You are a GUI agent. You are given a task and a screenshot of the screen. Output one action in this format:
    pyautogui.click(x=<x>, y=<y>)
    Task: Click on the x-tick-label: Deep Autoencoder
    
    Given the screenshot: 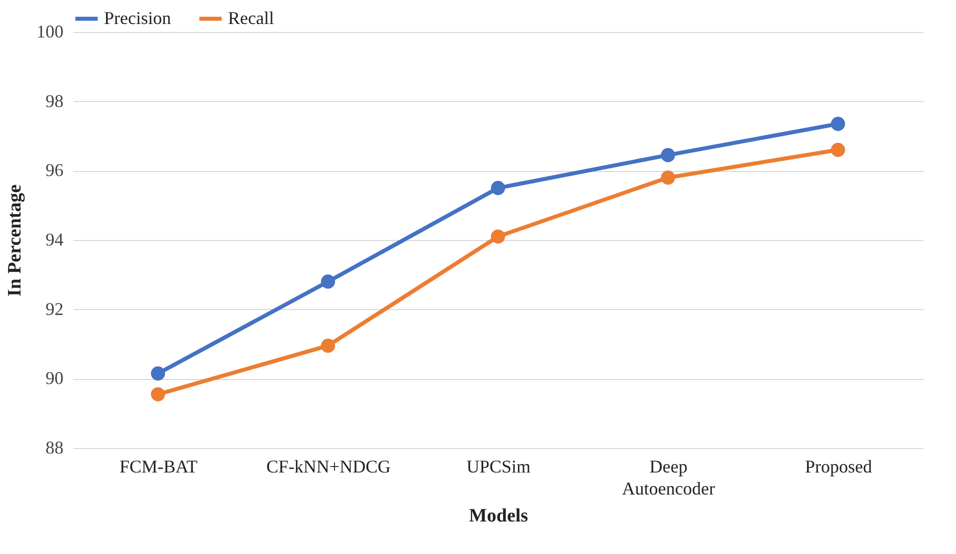 What is the action you would take?
    pyautogui.click(x=668, y=477)
    